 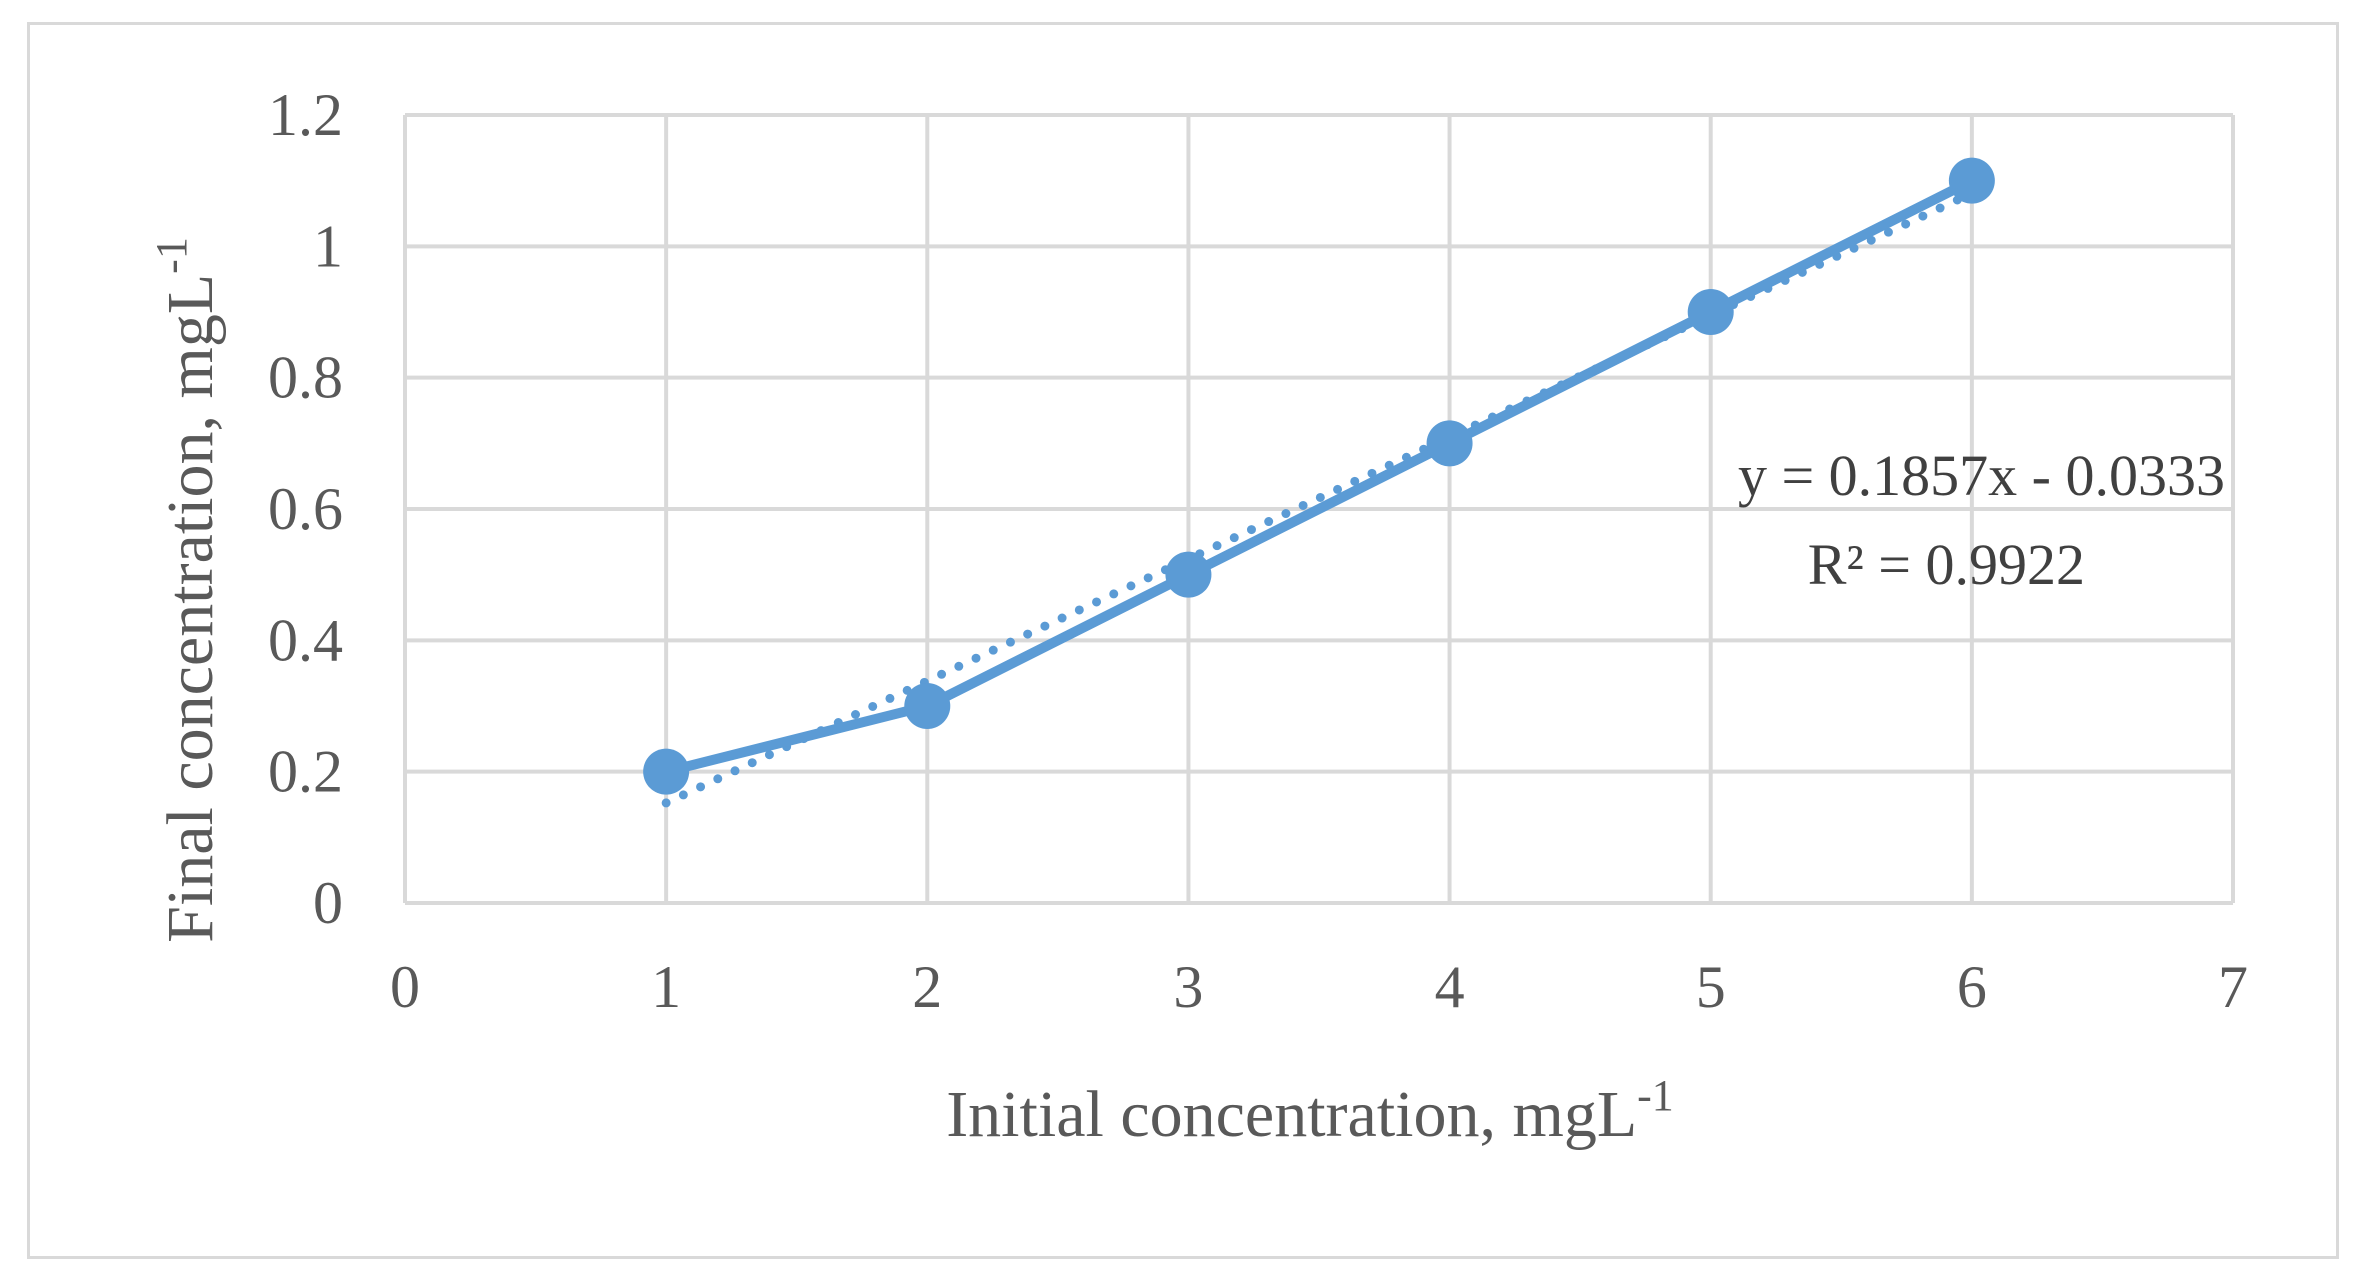 I want to click on x-axis-title: Initial concentration, mgL-1, so click(x=1310, y=1111).